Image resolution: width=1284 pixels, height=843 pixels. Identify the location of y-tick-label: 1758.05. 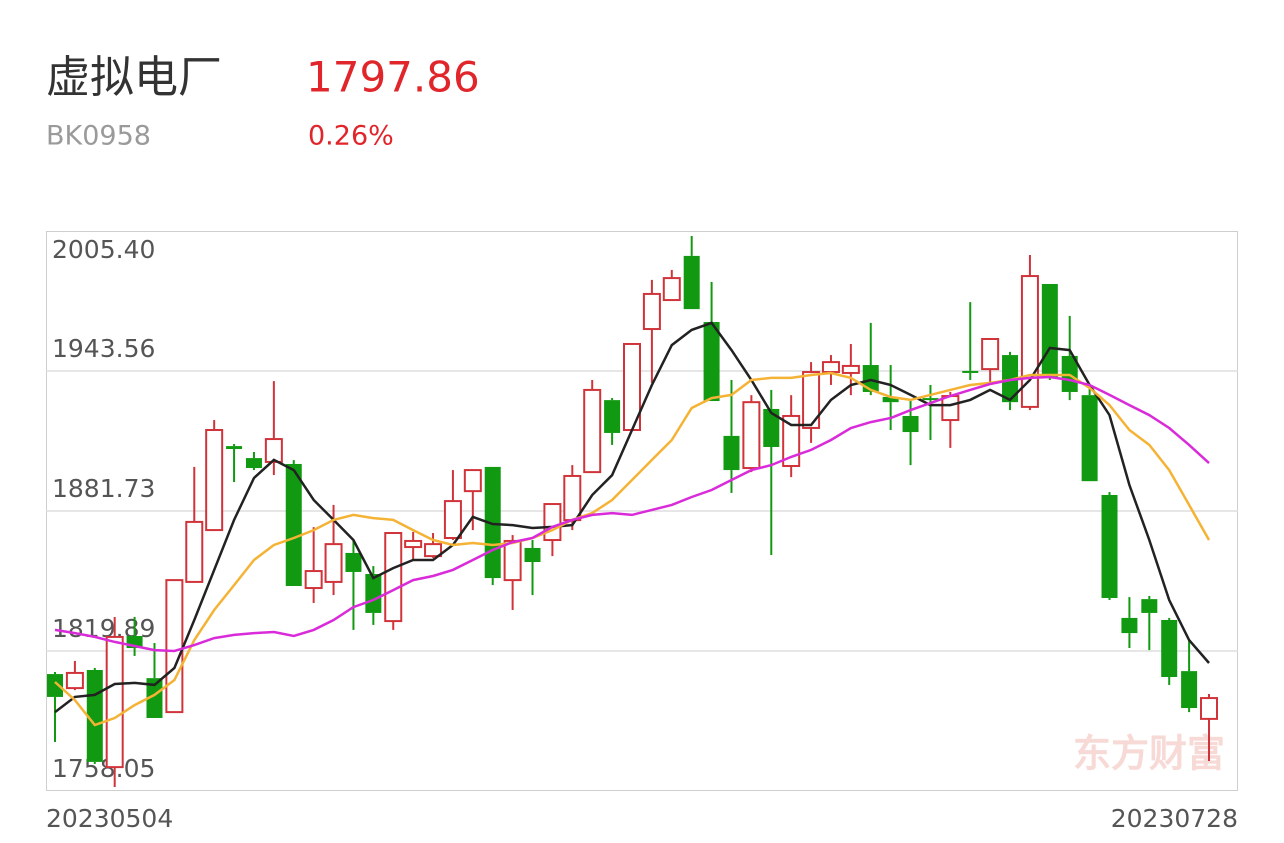
(103, 768).